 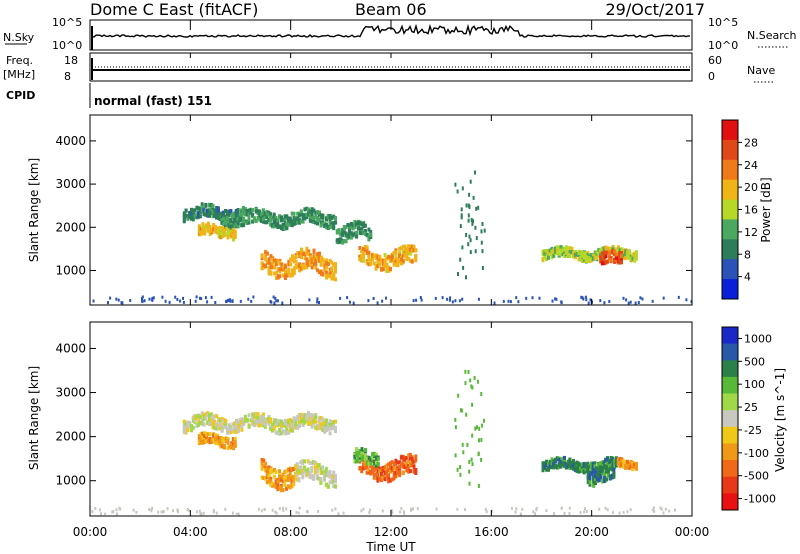 What do you see at coordinates (772, 35) in the screenshot?
I see `nsearch-label: N.Search` at bounding box center [772, 35].